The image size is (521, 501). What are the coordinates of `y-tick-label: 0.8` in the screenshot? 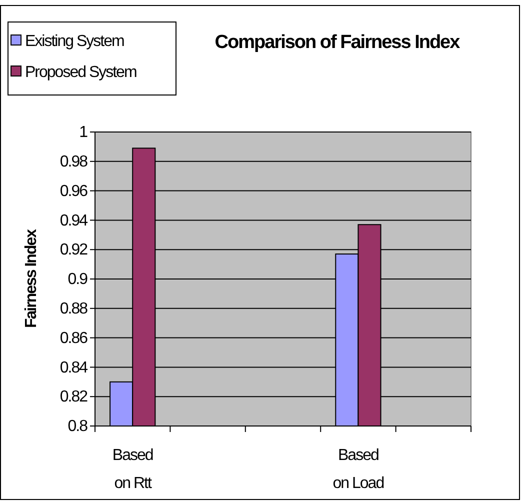 It's located at (78, 427).